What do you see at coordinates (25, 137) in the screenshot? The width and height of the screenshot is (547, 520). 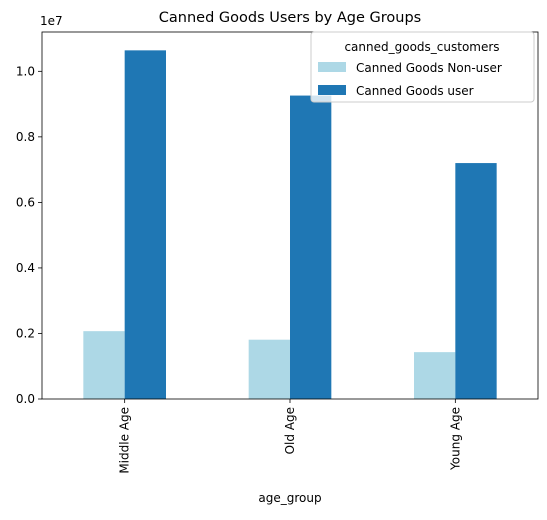 I see `y-tick-label: 0.8` at bounding box center [25, 137].